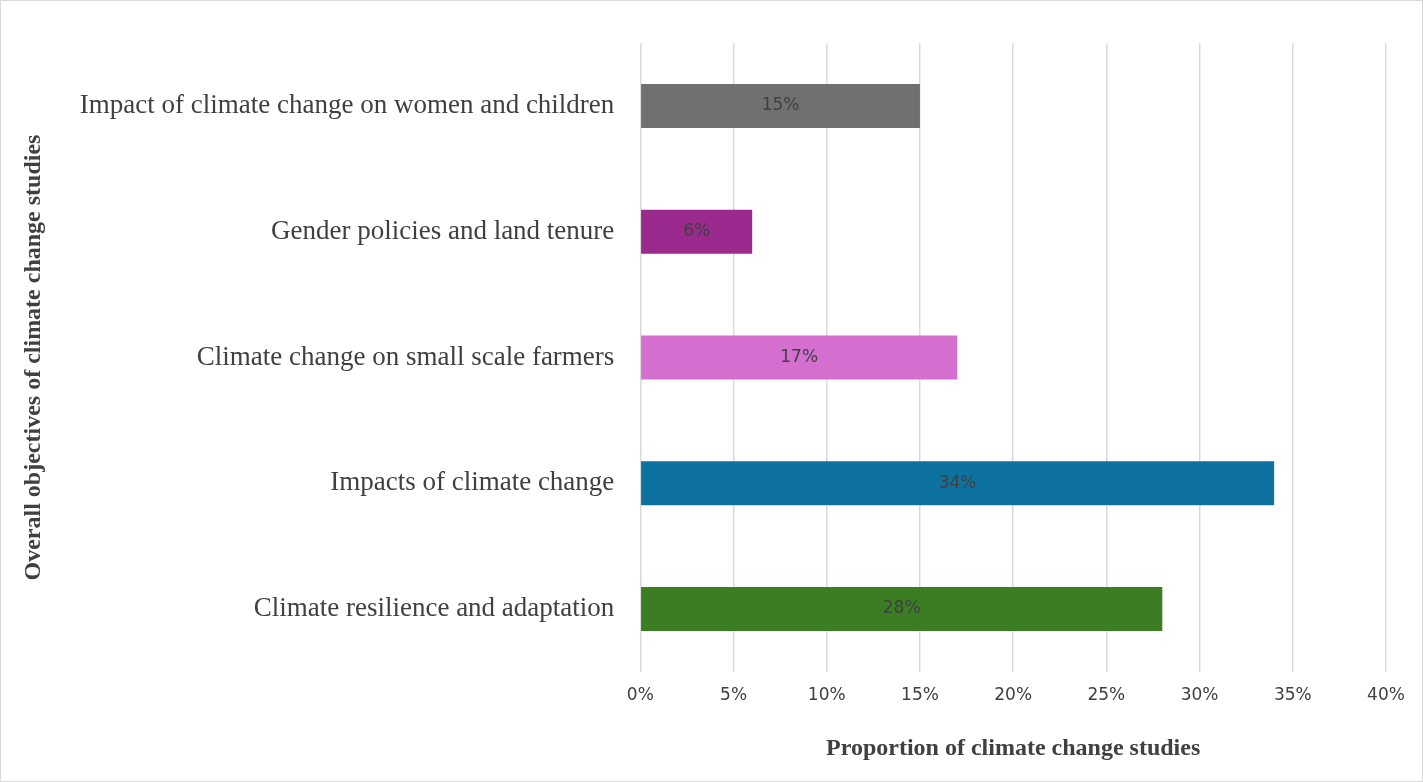  I want to click on x-tick-label: 15%, so click(920, 694).